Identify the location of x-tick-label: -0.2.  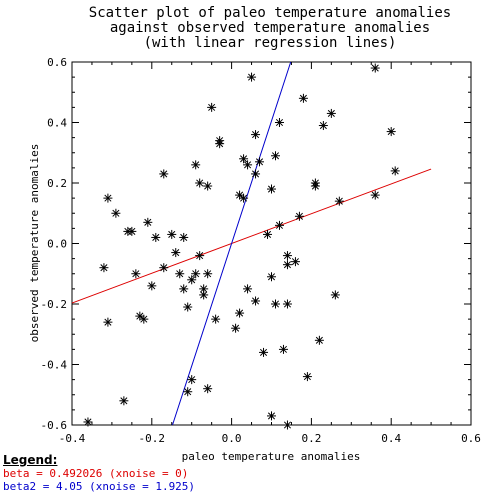
(152, 438).